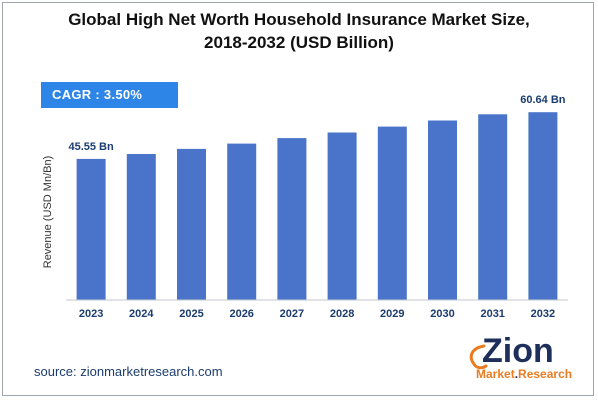  What do you see at coordinates (317, 314) in the screenshot?
I see `x-tick-labels: 2023 2024 2025 2026 2027 2028 2029 2030 2031 2032` at bounding box center [317, 314].